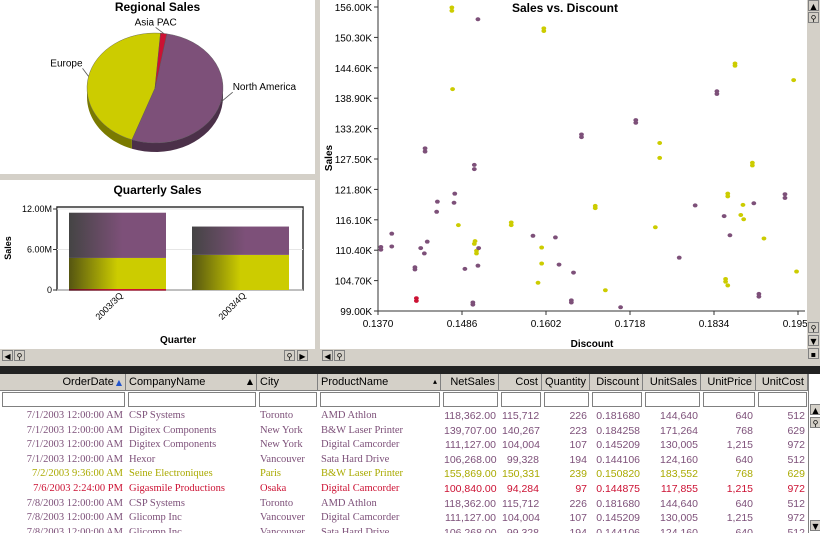 This screenshot has width=820, height=533. What do you see at coordinates (815, 409) in the screenshot?
I see `scroll-up-icon: ▲` at bounding box center [815, 409].